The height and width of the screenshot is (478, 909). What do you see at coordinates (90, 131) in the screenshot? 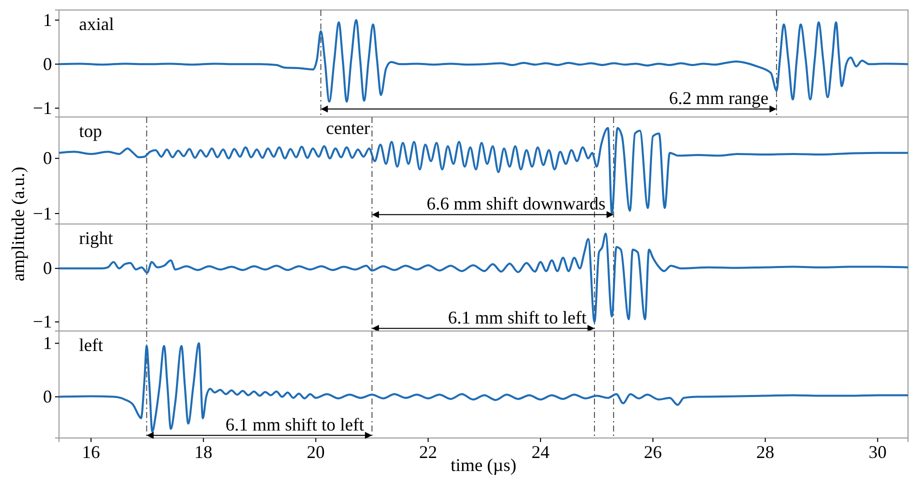
I see `chart-title: top` at bounding box center [90, 131].